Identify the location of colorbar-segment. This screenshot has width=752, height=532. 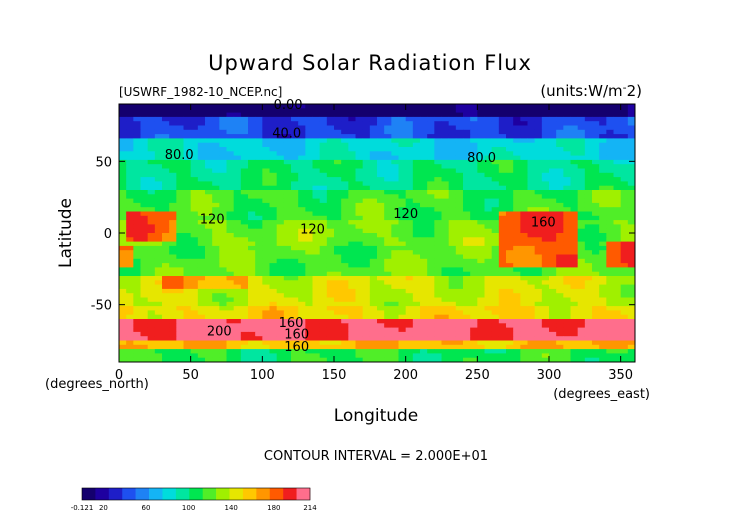
(236, 494).